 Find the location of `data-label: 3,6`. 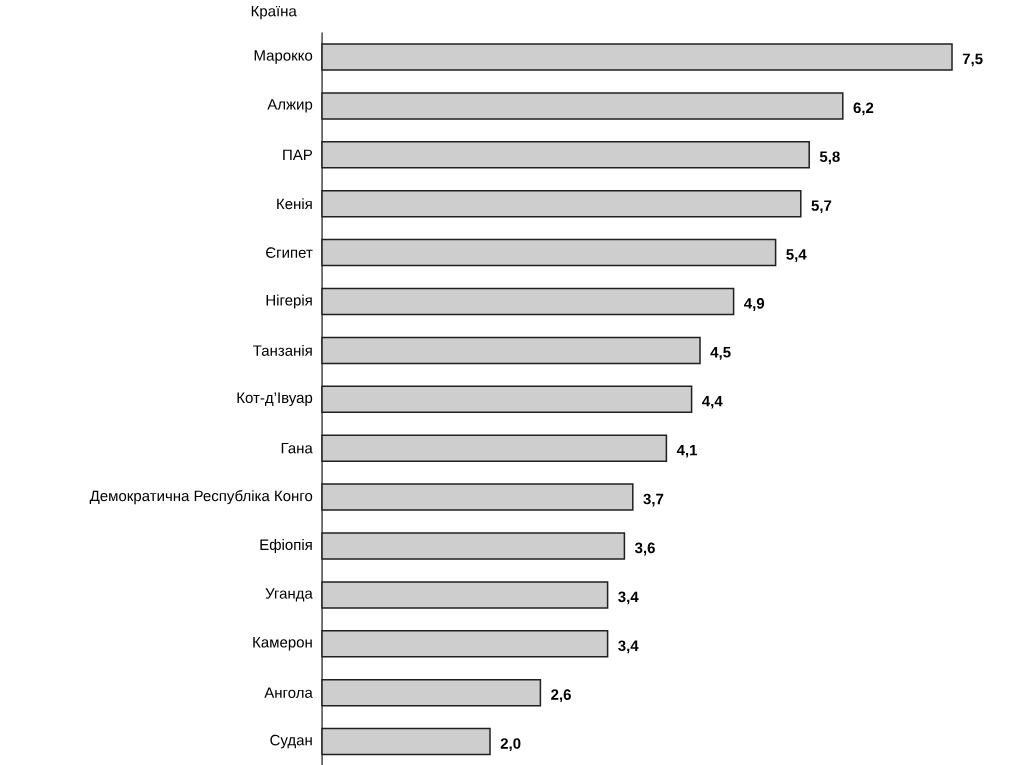

data-label: 3,6 is located at coordinates (644, 549).